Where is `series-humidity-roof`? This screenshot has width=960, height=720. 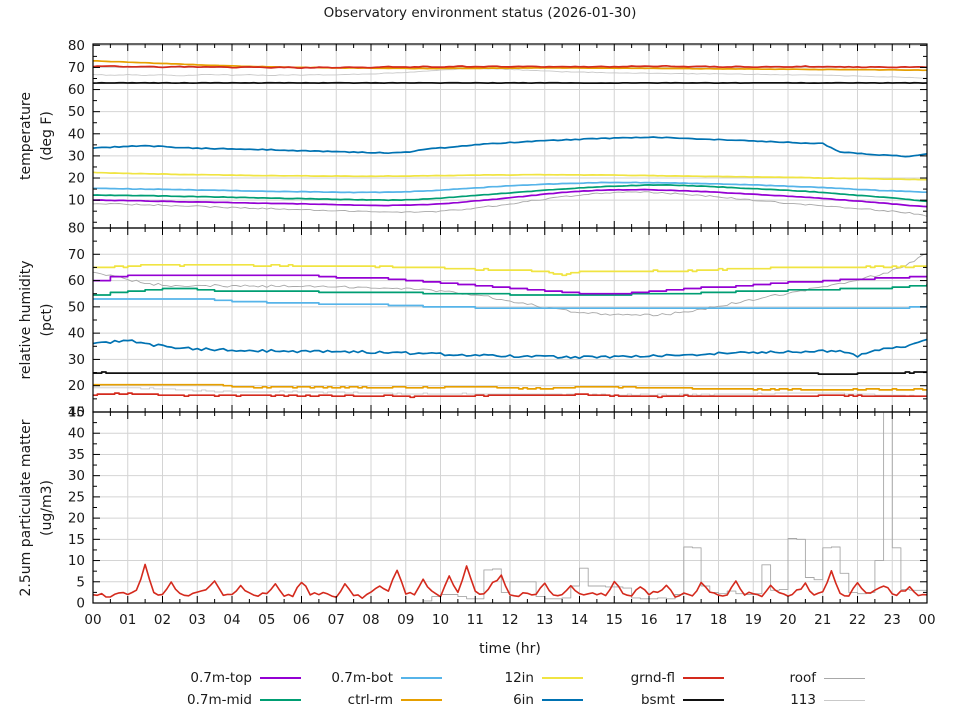 series-humidity-roof is located at coordinates (510, 284).